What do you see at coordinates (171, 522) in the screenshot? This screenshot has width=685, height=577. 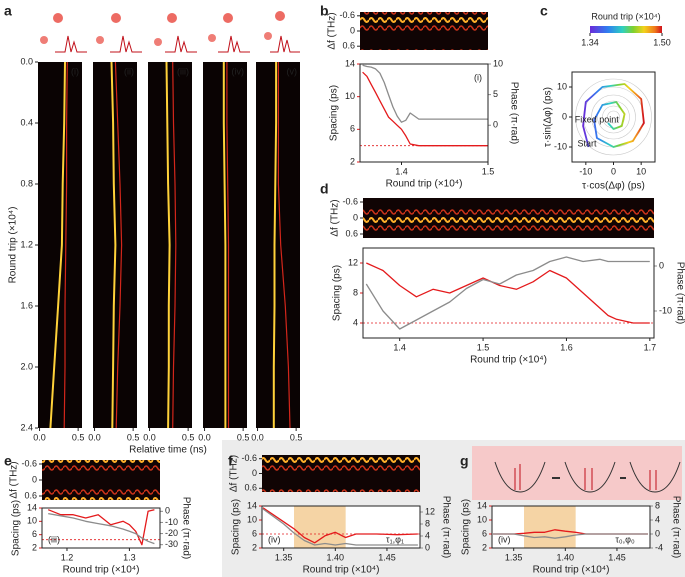 I see `y2-tick-label: -10` at bounding box center [171, 522].